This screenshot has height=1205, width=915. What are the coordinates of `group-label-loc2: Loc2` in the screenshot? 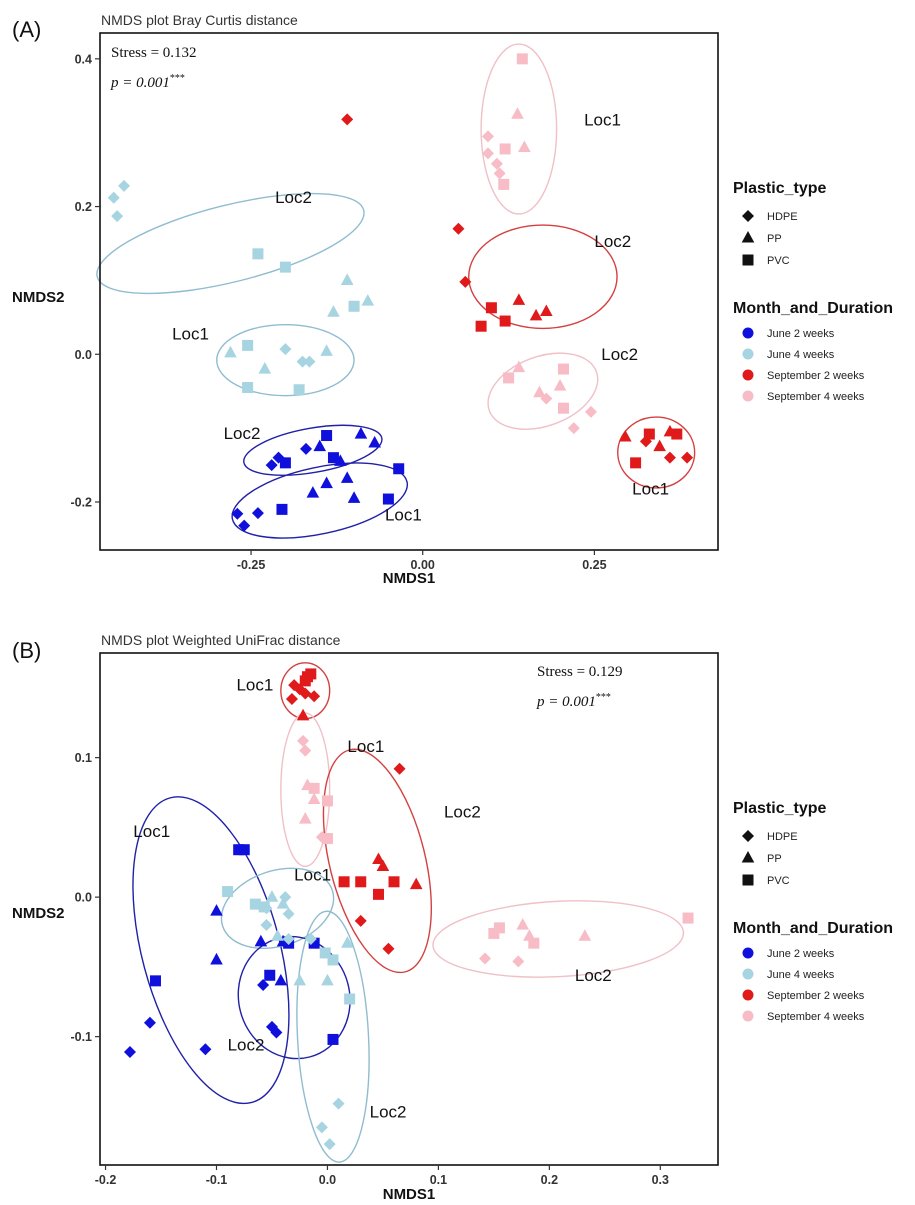 It's located at (612, 241).